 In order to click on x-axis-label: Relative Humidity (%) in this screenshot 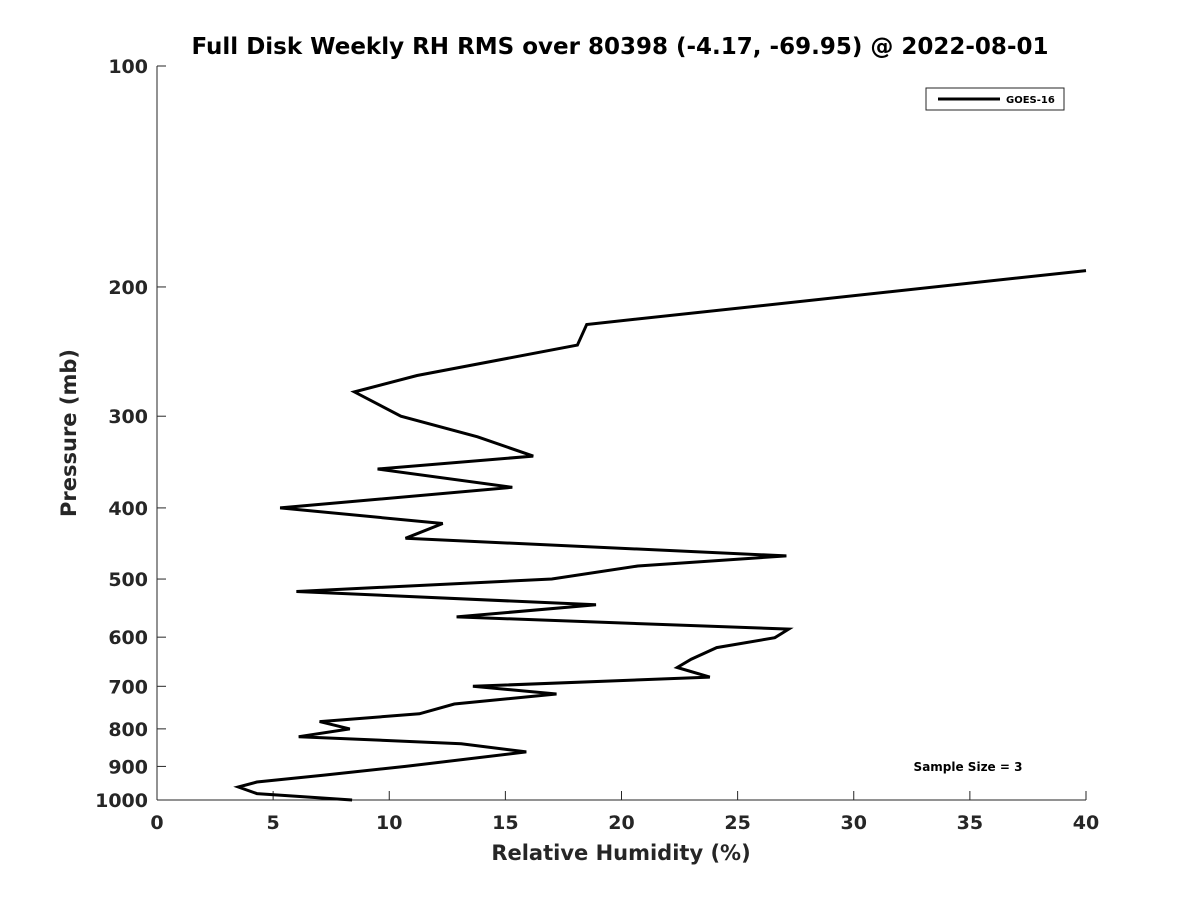, I will do `click(620, 853)`.